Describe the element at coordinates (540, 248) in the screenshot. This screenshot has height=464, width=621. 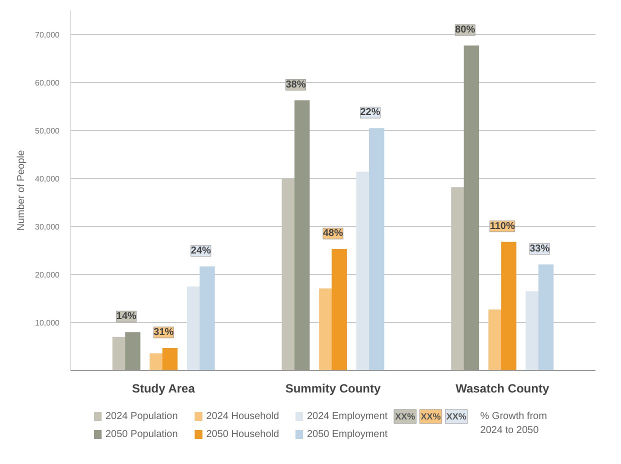
I see `annotation: 33%` at that location.